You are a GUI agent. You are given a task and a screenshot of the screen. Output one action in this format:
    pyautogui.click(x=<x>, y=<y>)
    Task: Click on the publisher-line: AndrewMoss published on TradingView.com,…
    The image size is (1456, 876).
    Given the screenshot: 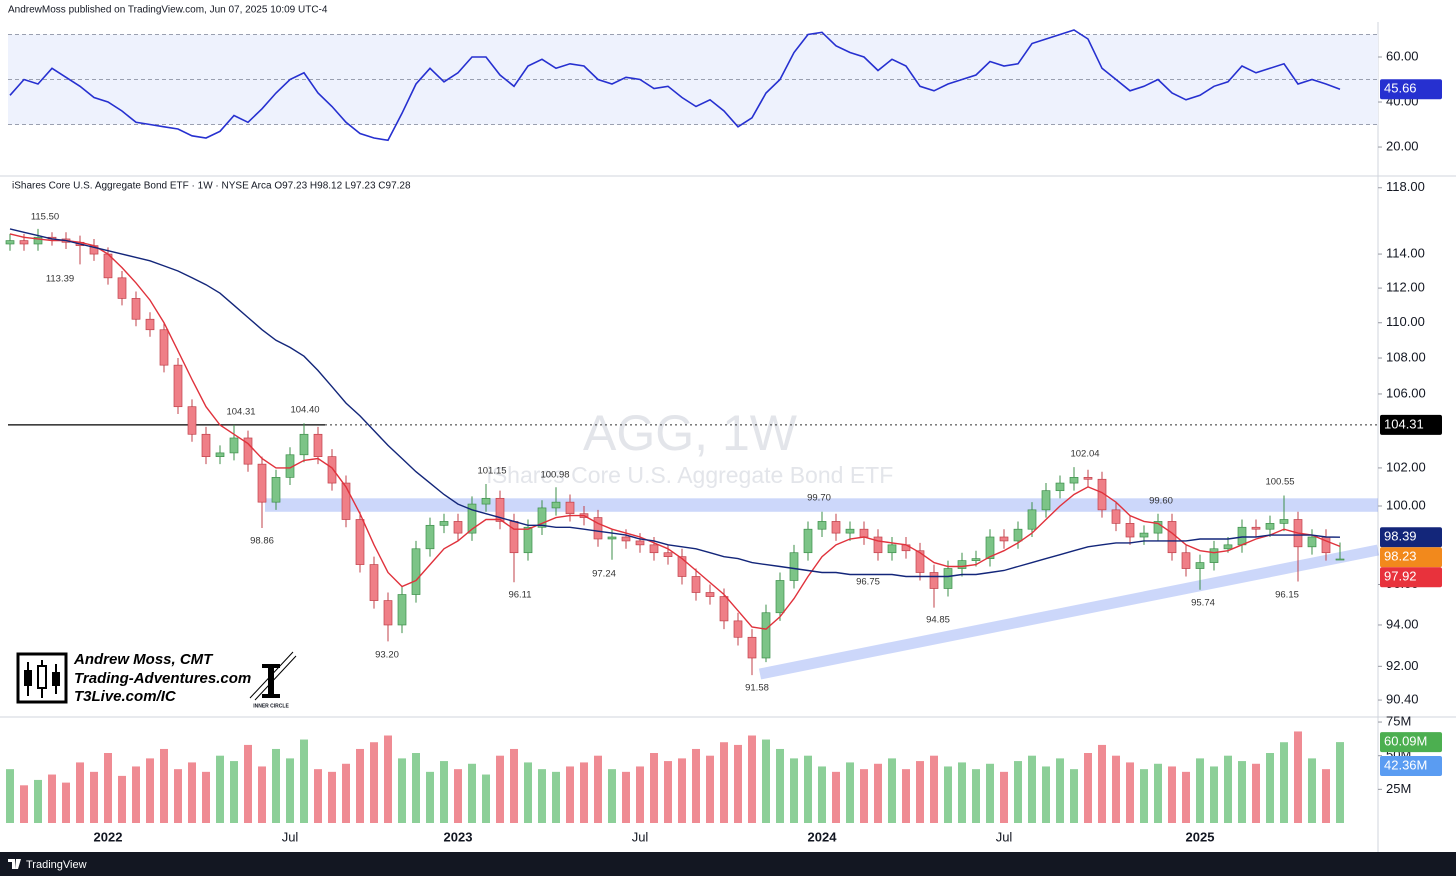 What is the action you would take?
    pyautogui.click(x=168, y=10)
    